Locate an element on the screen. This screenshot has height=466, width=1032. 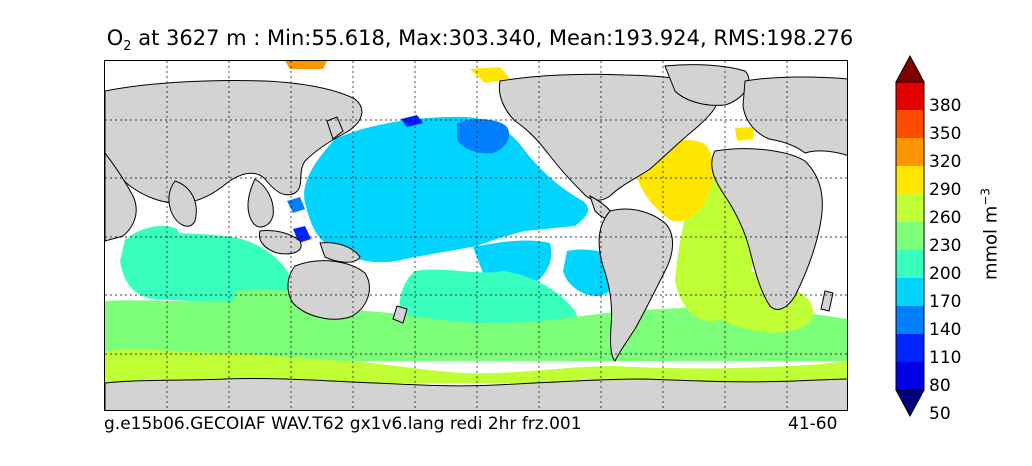
colorbar-swatches is located at coordinates (910, 236).